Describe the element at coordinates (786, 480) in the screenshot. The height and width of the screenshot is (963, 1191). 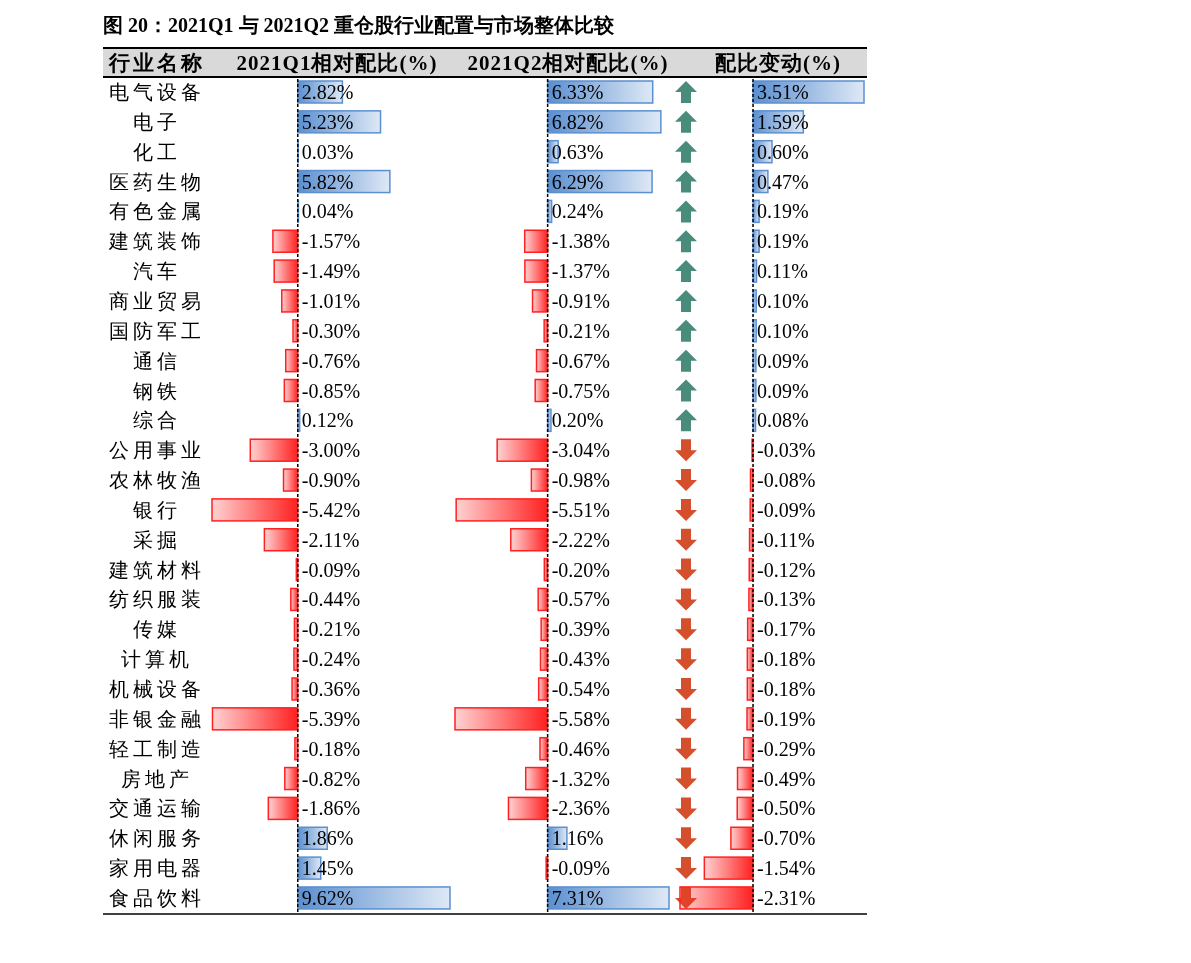
I see `data-label: -0.08%` at that location.